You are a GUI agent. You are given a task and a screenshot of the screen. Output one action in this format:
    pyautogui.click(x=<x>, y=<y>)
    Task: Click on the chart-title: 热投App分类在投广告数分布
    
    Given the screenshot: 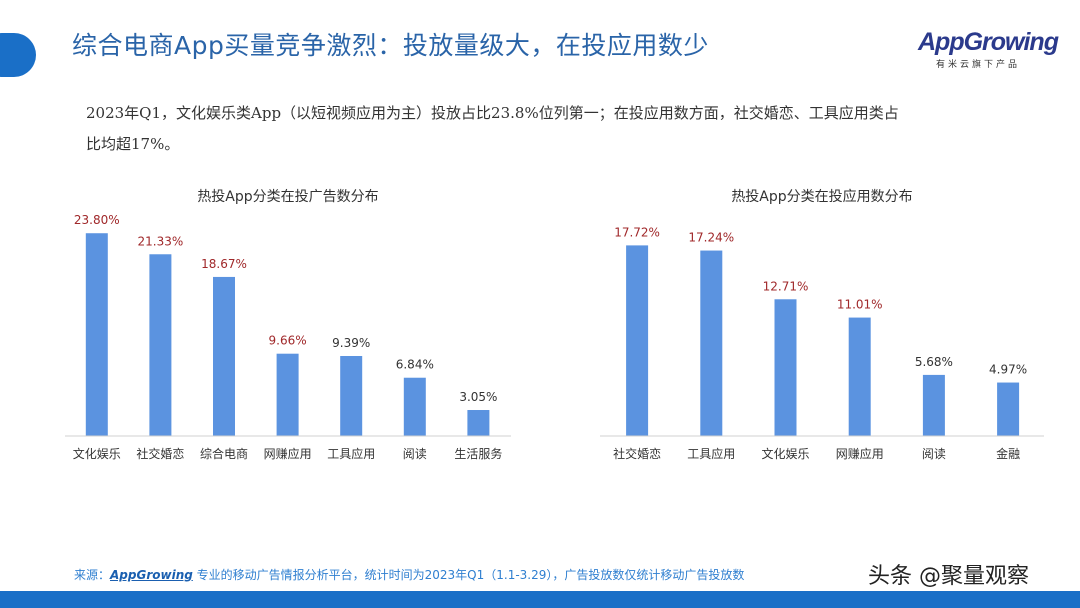 What is the action you would take?
    pyautogui.click(x=287, y=197)
    